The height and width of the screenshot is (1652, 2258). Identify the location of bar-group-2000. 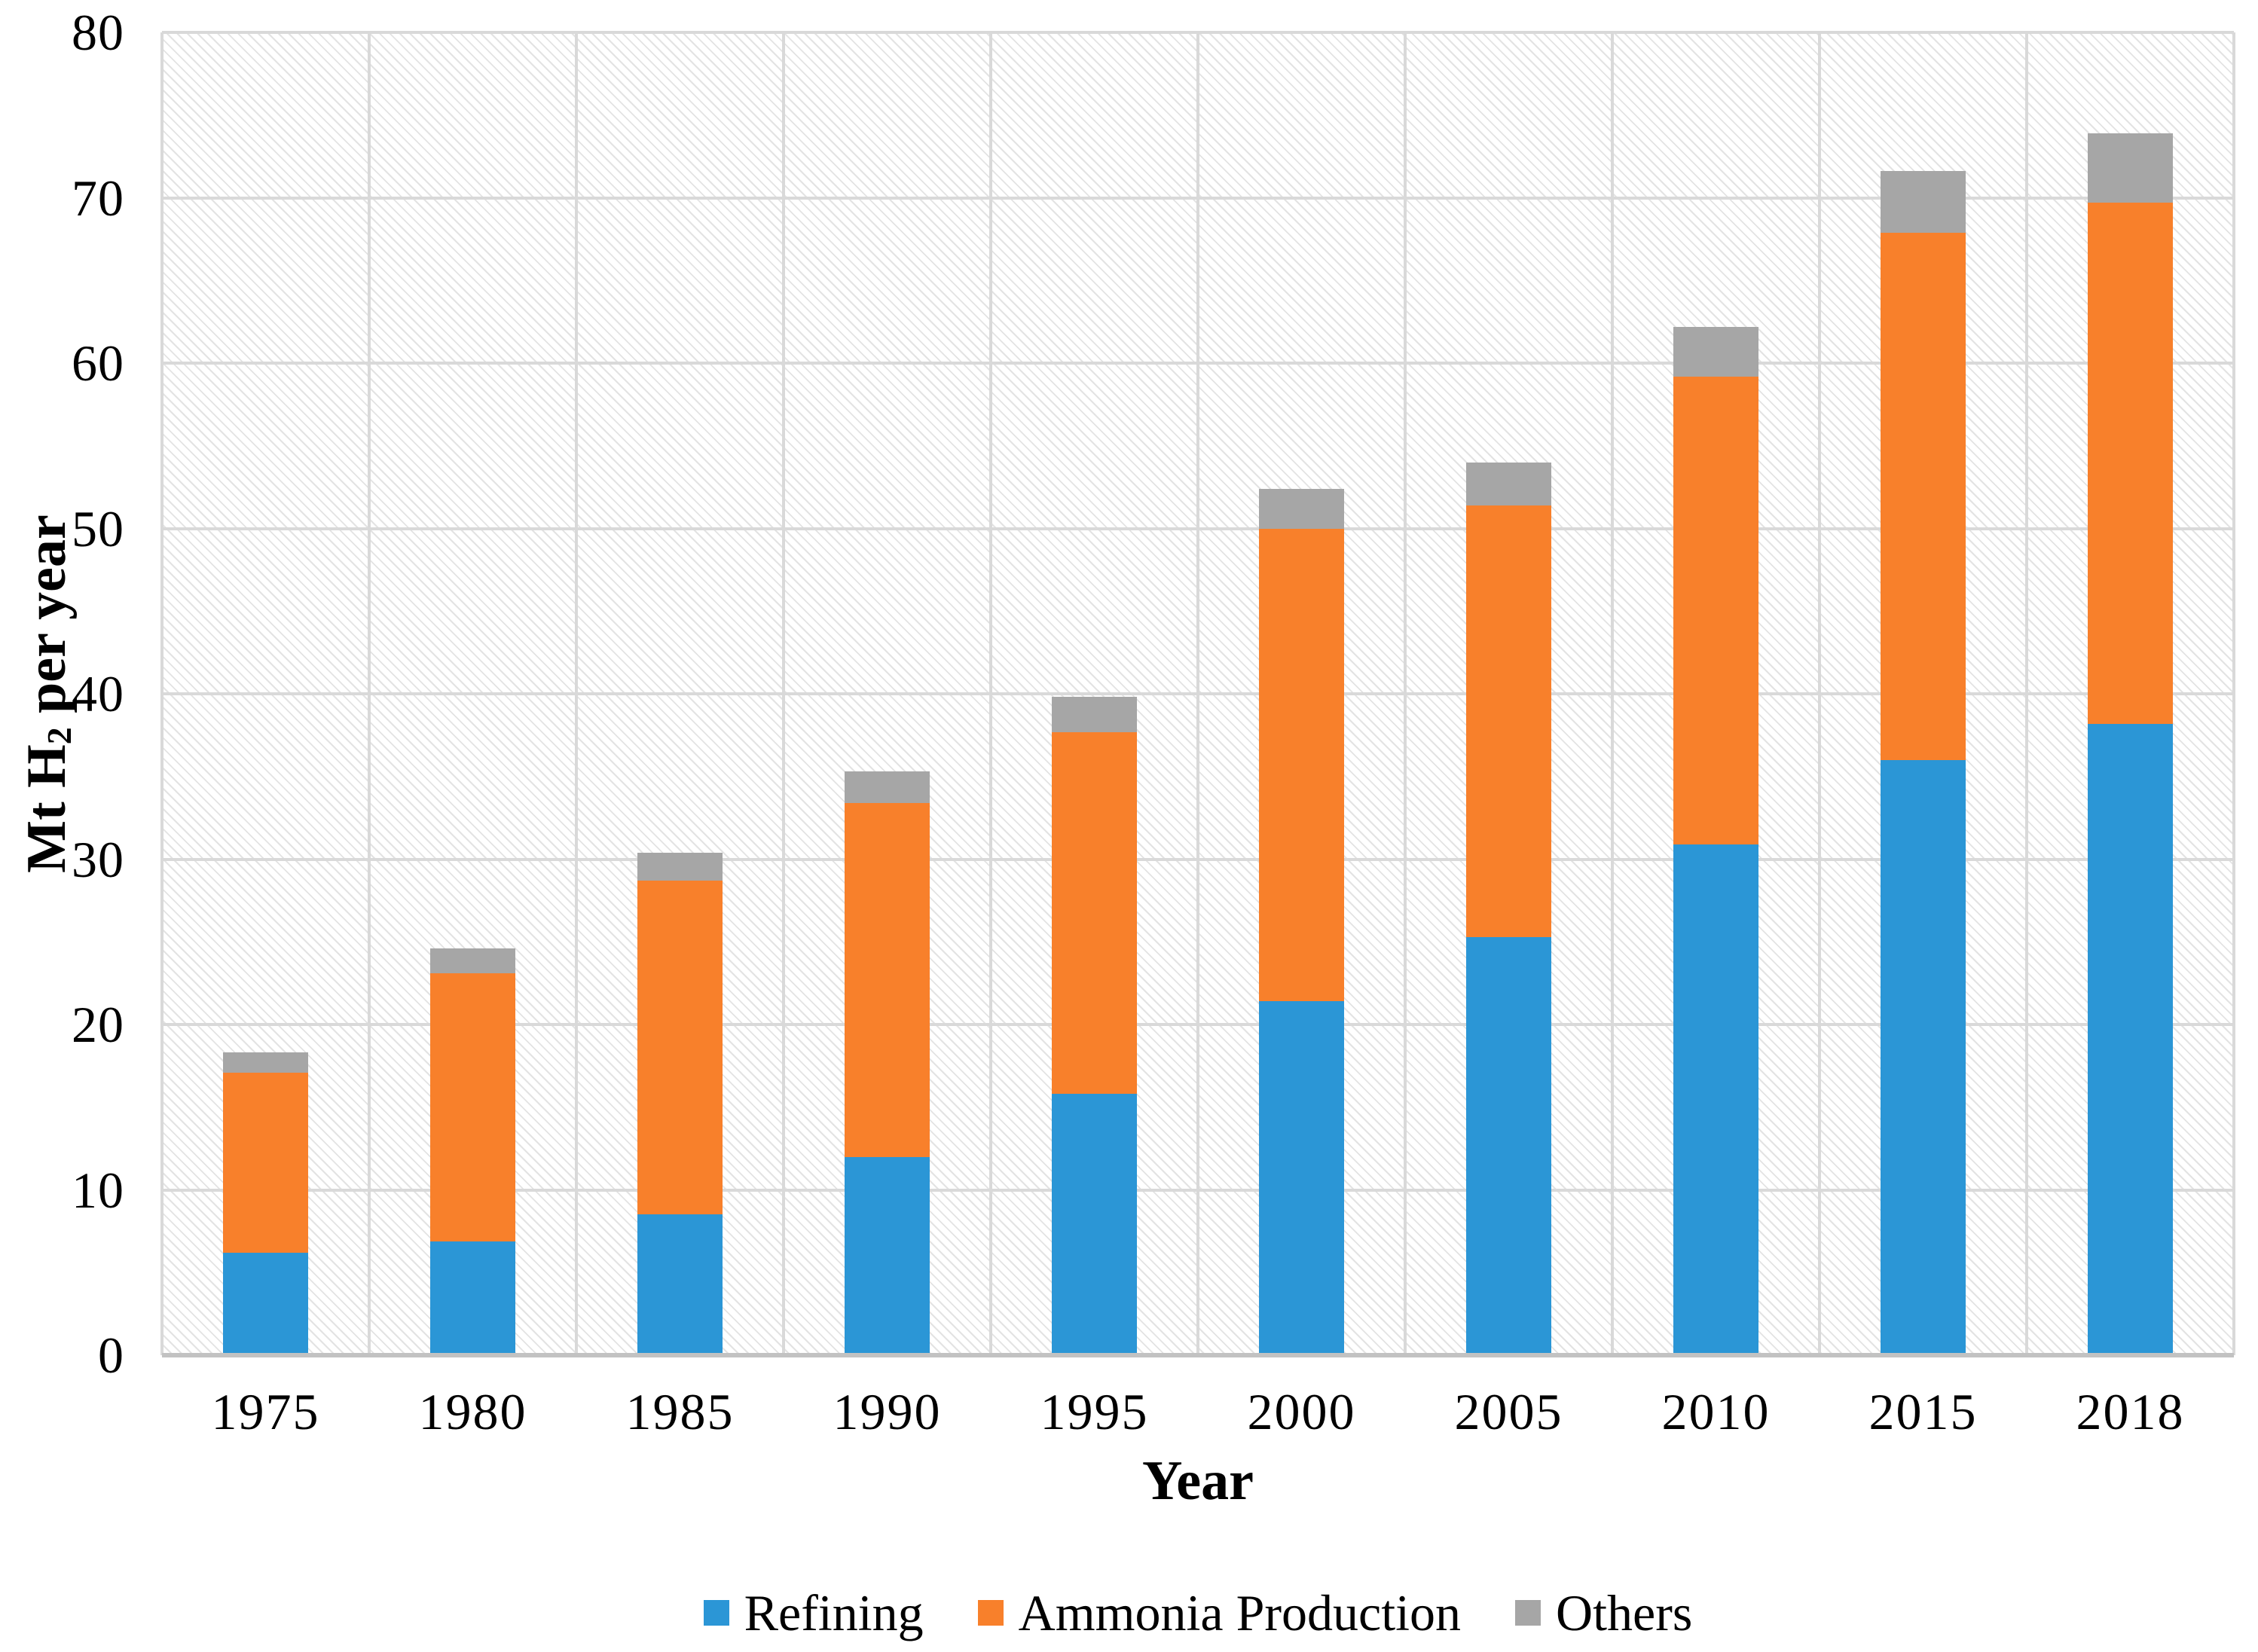
(1301, 693).